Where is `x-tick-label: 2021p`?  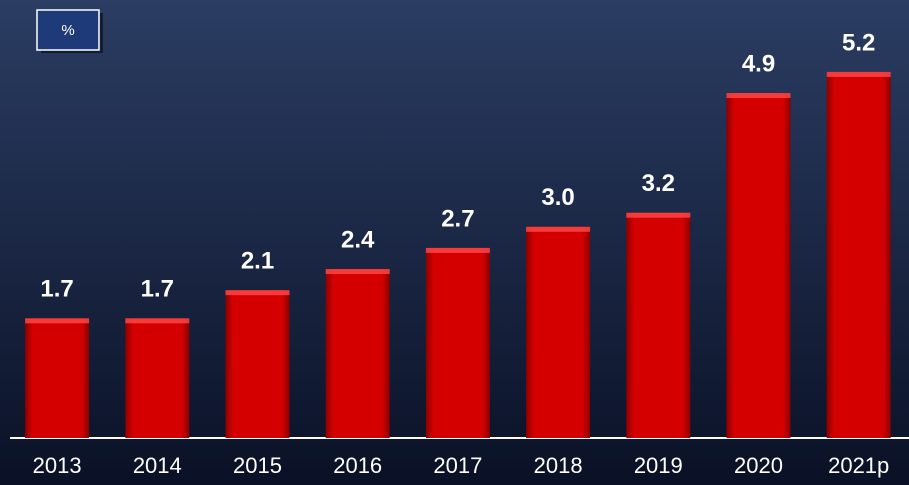
x-tick-label: 2021p is located at coordinates (858, 465).